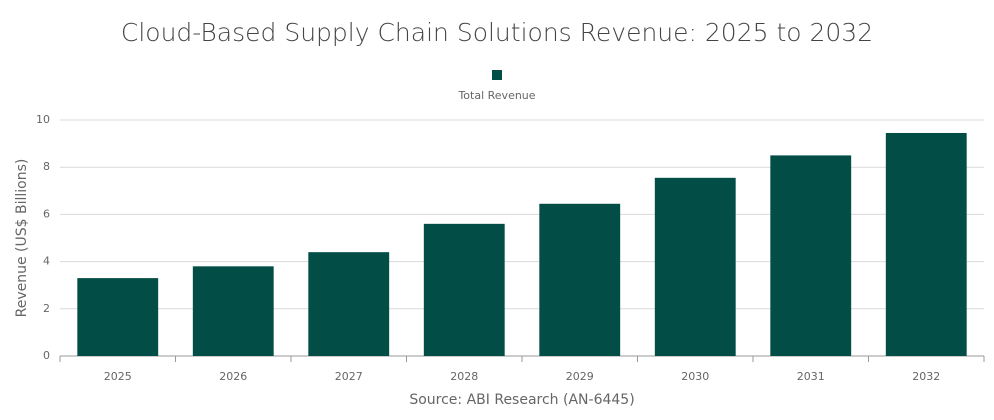  What do you see at coordinates (521, 400) in the screenshot?
I see `source-note: Source: ABI Research (AN-6445)` at bounding box center [521, 400].